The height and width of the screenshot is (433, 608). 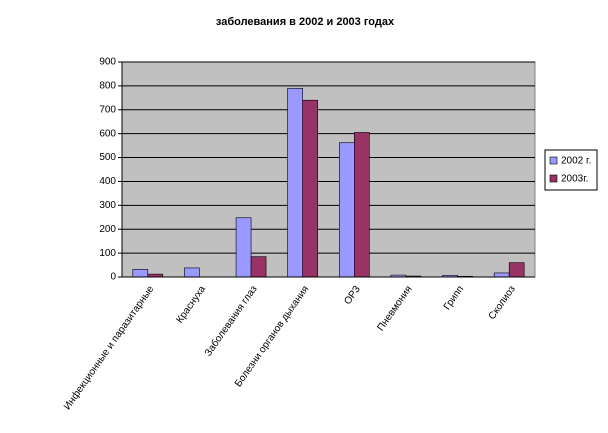 I want to click on y-tick-label: 200, so click(x=107, y=229).